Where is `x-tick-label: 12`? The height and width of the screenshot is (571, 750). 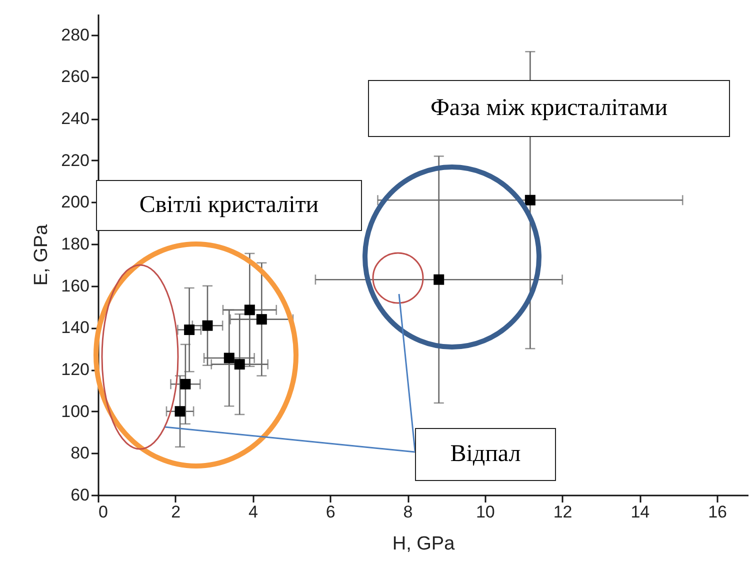 x-tick-label: 12 is located at coordinates (562, 512).